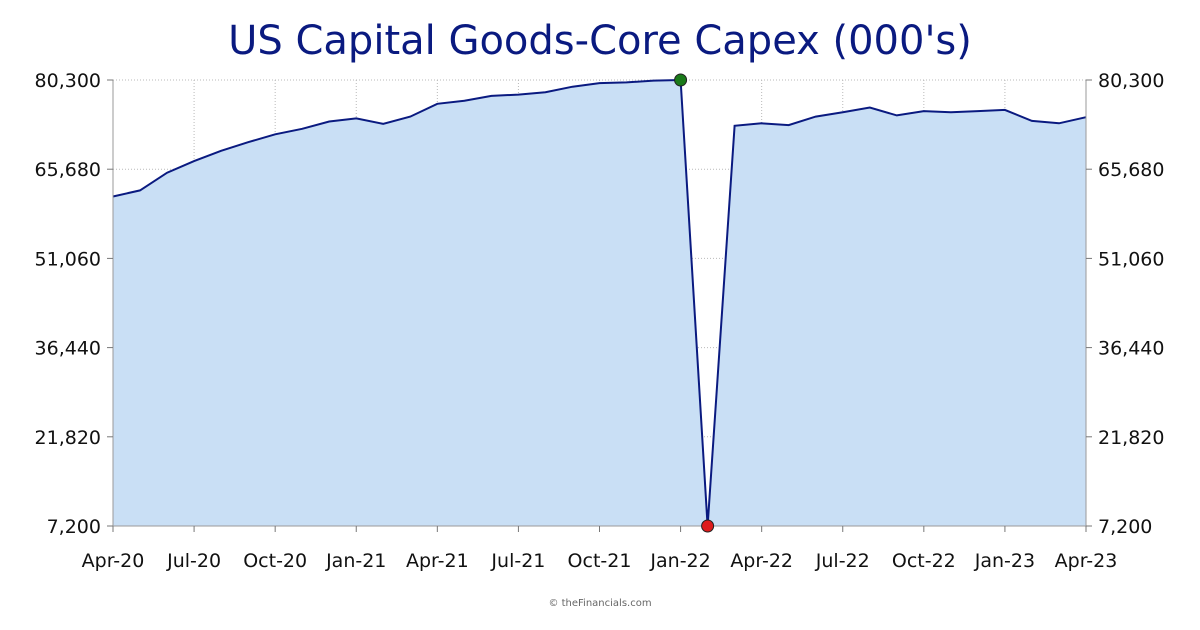 The height and width of the screenshot is (630, 1200). What do you see at coordinates (1086, 561) in the screenshot?
I see `x-tick-label: Apr-23` at bounding box center [1086, 561].